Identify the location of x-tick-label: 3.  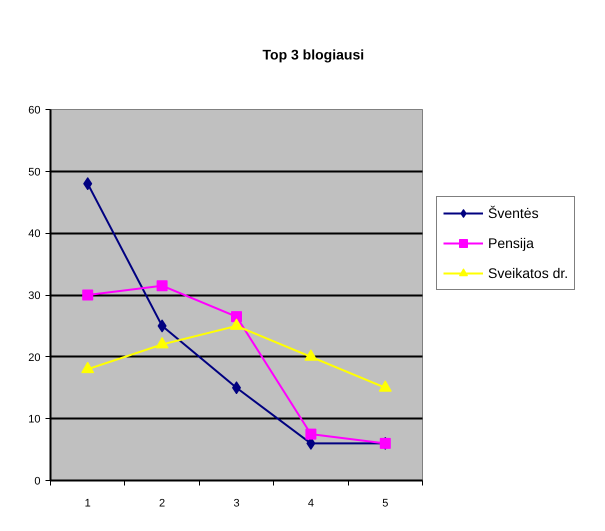
(236, 504).